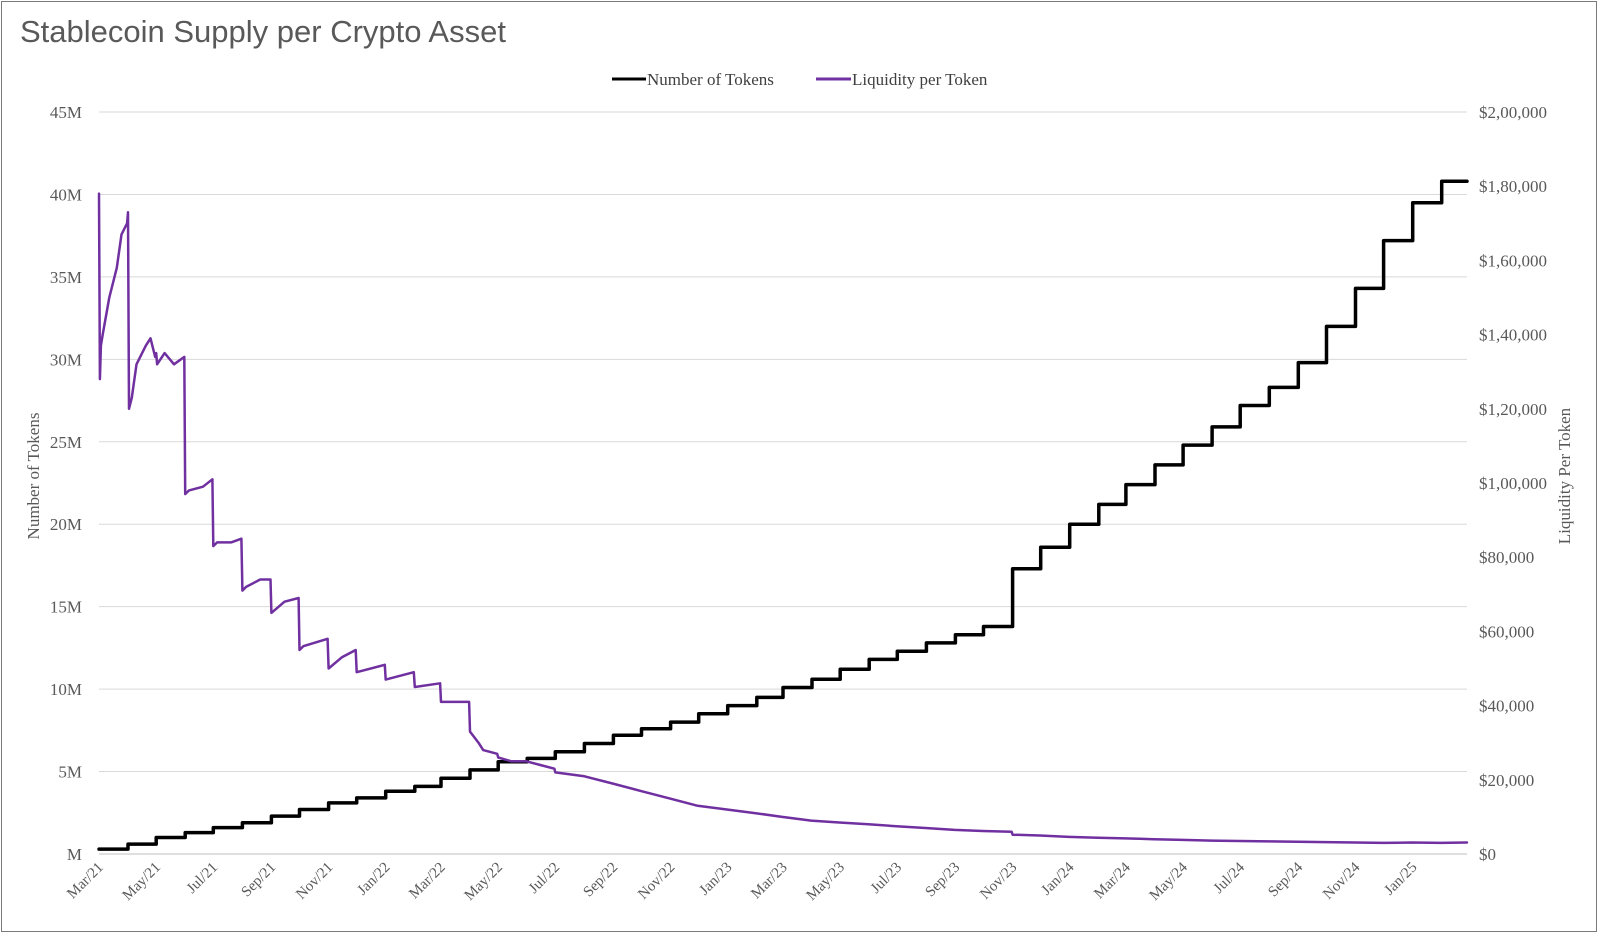 This screenshot has height=935, width=1600. I want to click on x-tick-label: May/24, so click(1169, 881).